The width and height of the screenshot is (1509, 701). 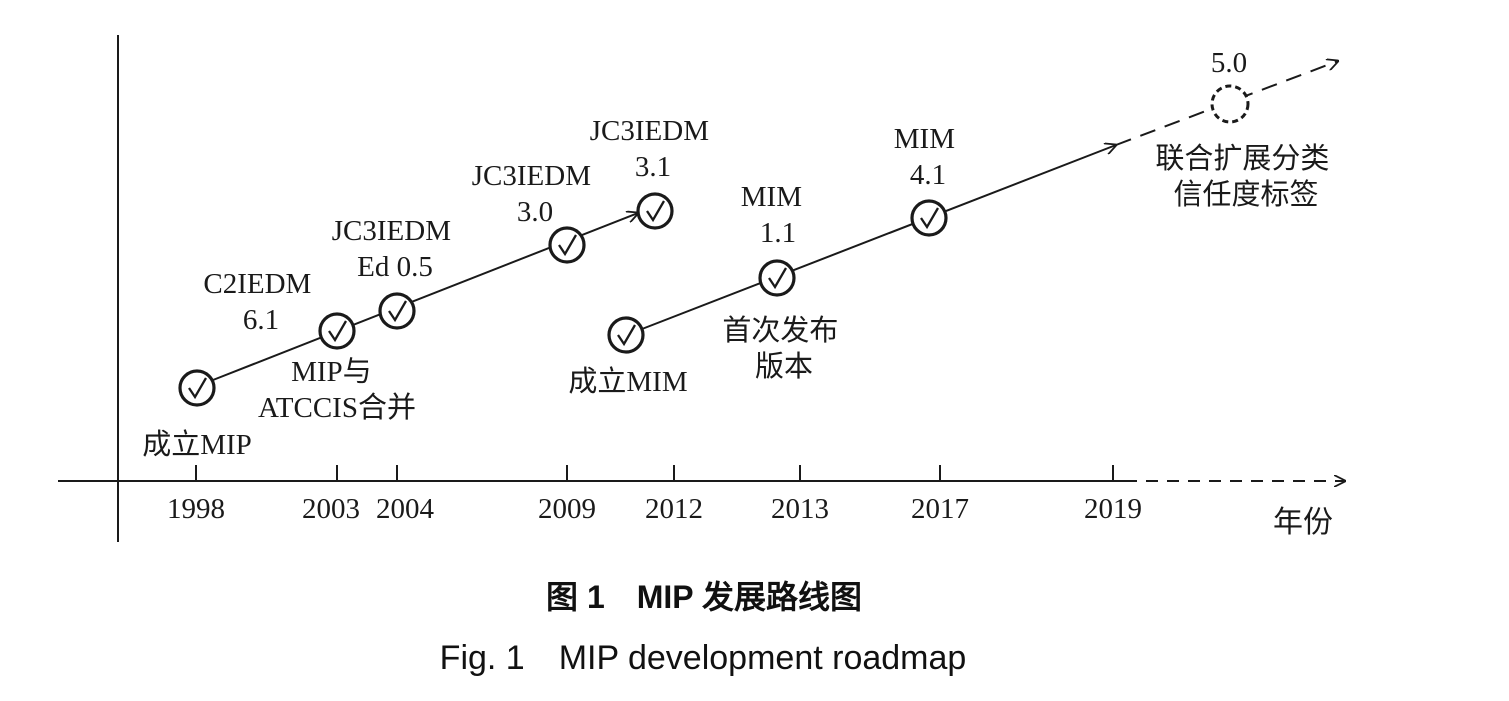 I want to click on year-label: 2004, so click(x=405, y=509).